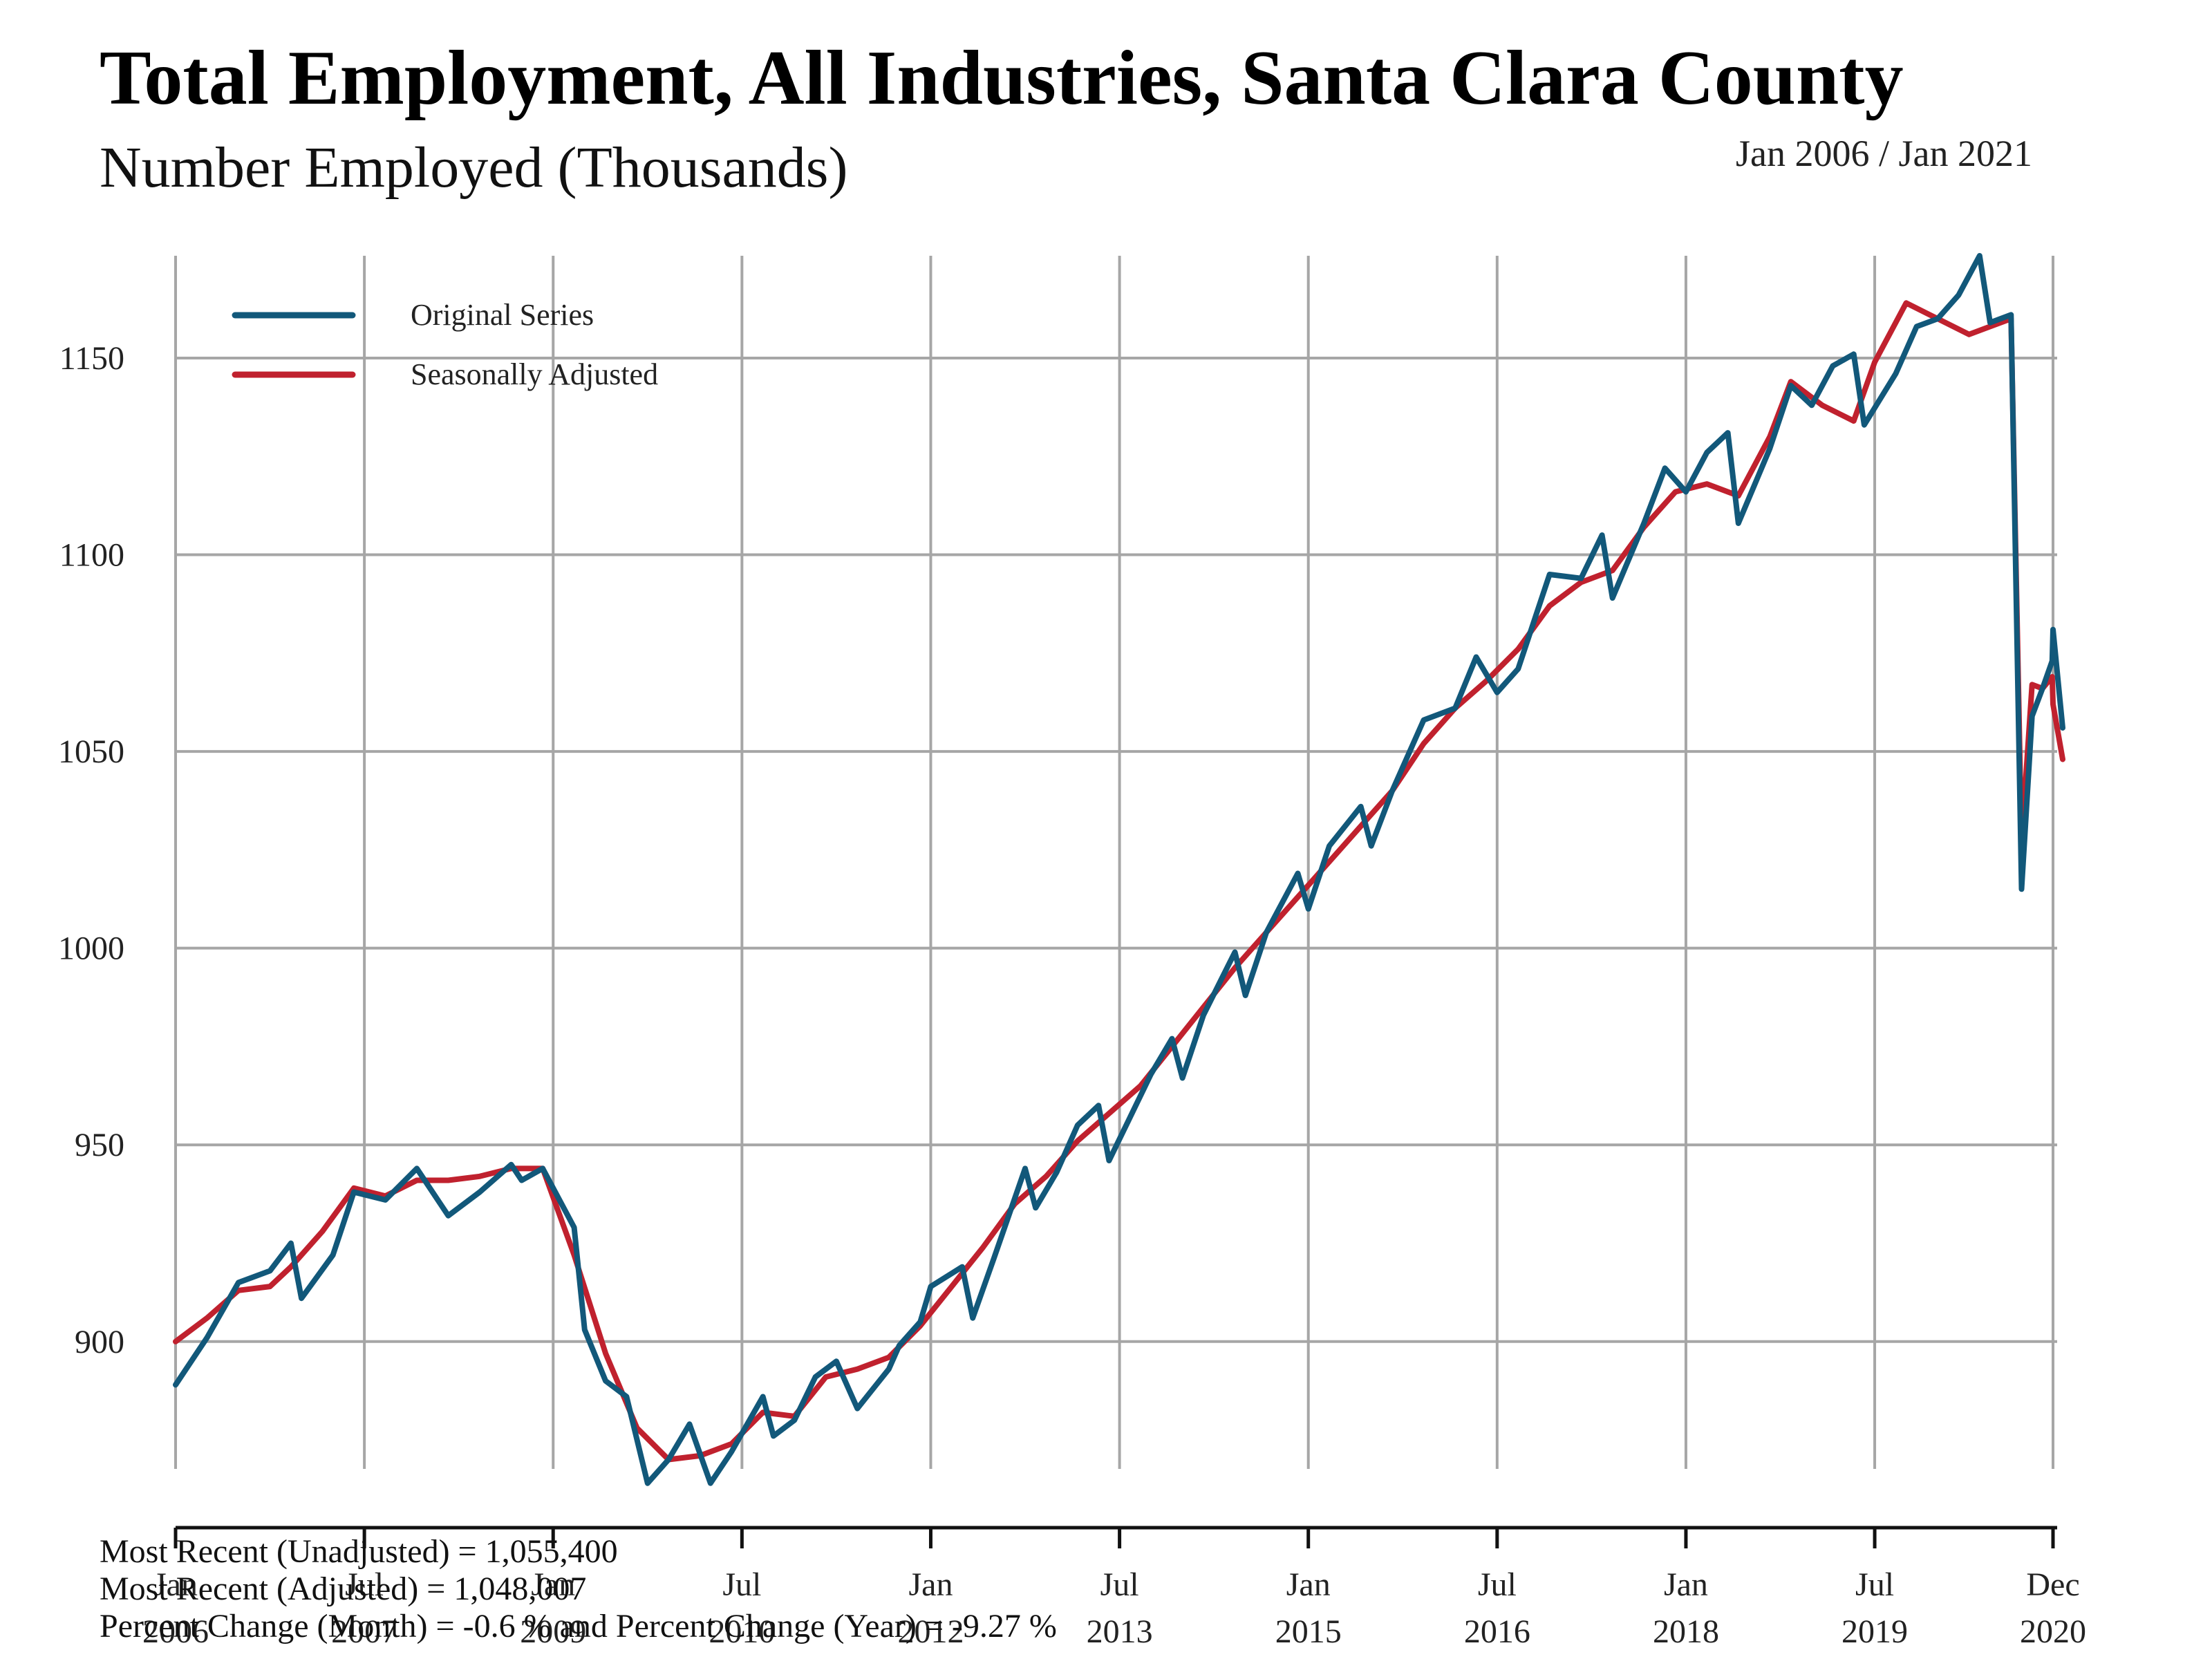 Image resolution: width=2212 pixels, height=1659 pixels. Describe the element at coordinates (931, 1632) in the screenshot. I see `x-tick-year: 2012` at that location.